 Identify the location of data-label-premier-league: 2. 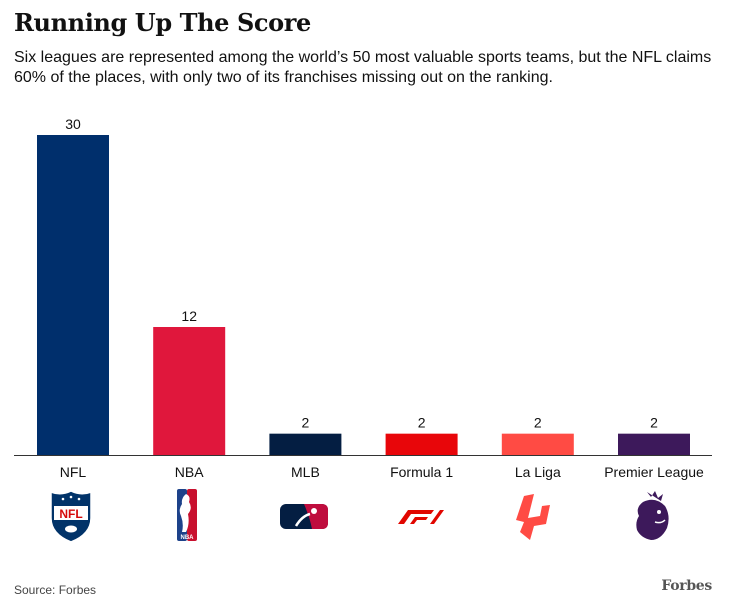
(654, 423).